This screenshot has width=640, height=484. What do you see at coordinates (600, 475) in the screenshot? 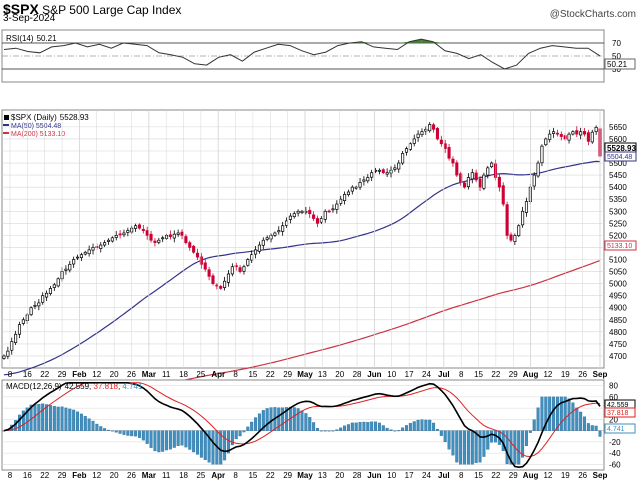
I see `x-tick-label-bottom: Sep` at bounding box center [600, 475].